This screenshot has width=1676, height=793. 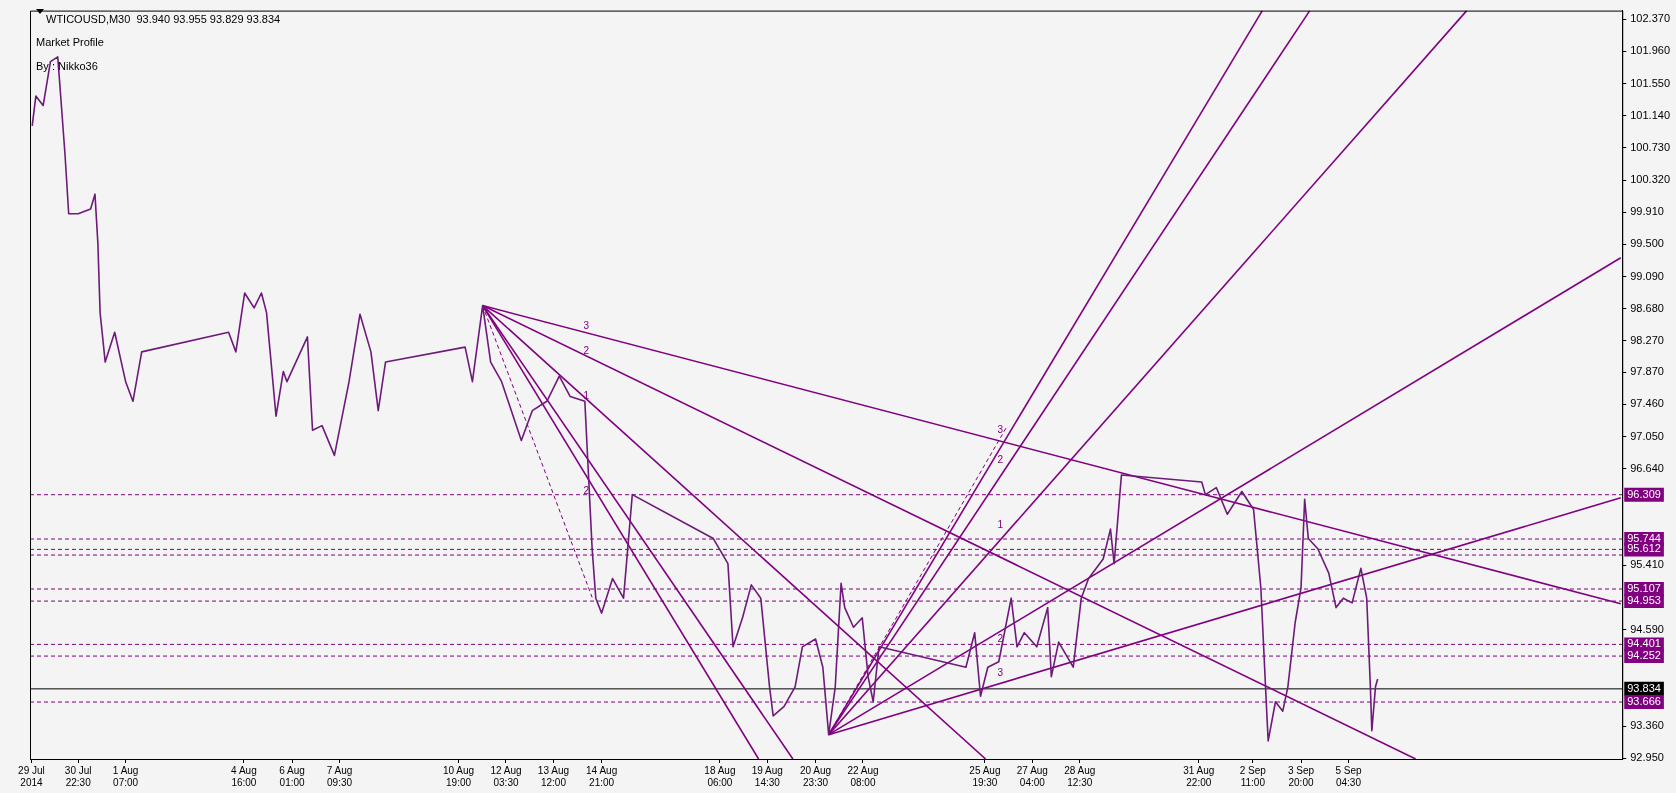 What do you see at coordinates (1647, 725) in the screenshot?
I see `y-tick-label: 93.360` at bounding box center [1647, 725].